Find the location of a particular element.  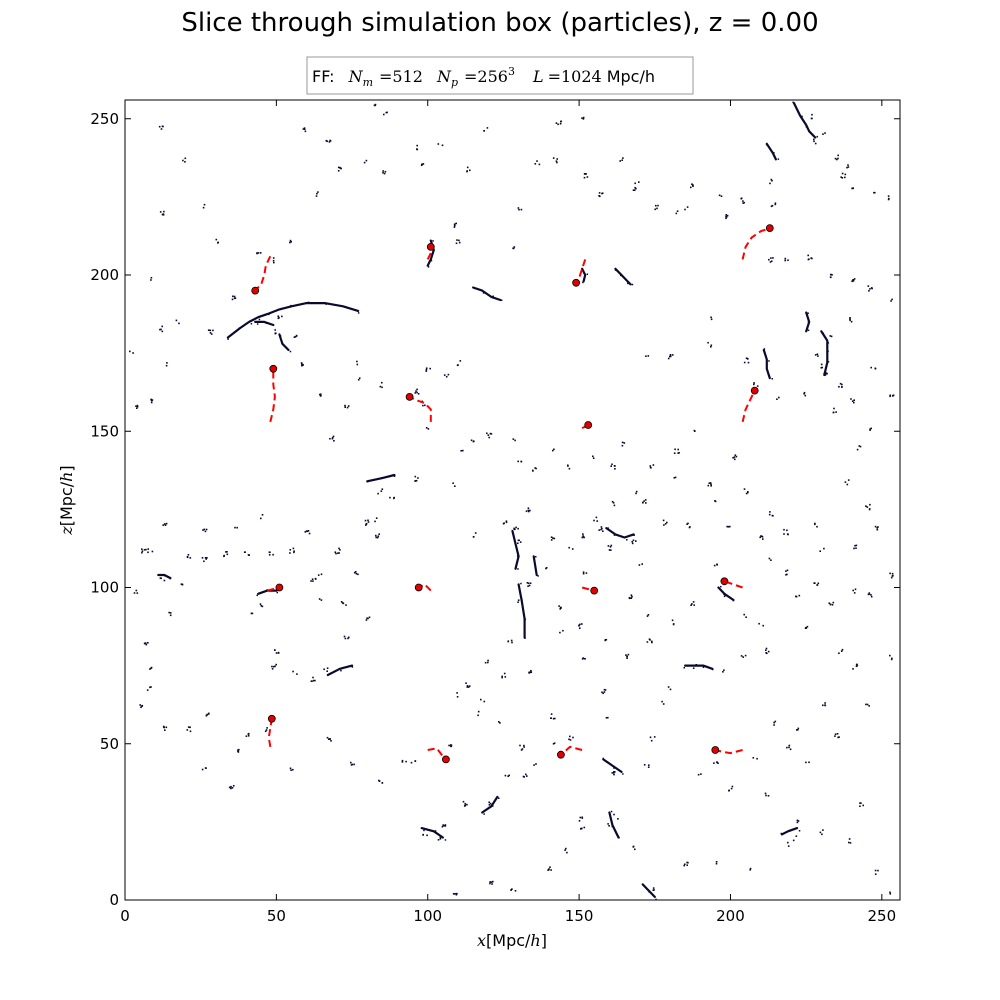

y-axis-close: ] is located at coordinates (66, 468).